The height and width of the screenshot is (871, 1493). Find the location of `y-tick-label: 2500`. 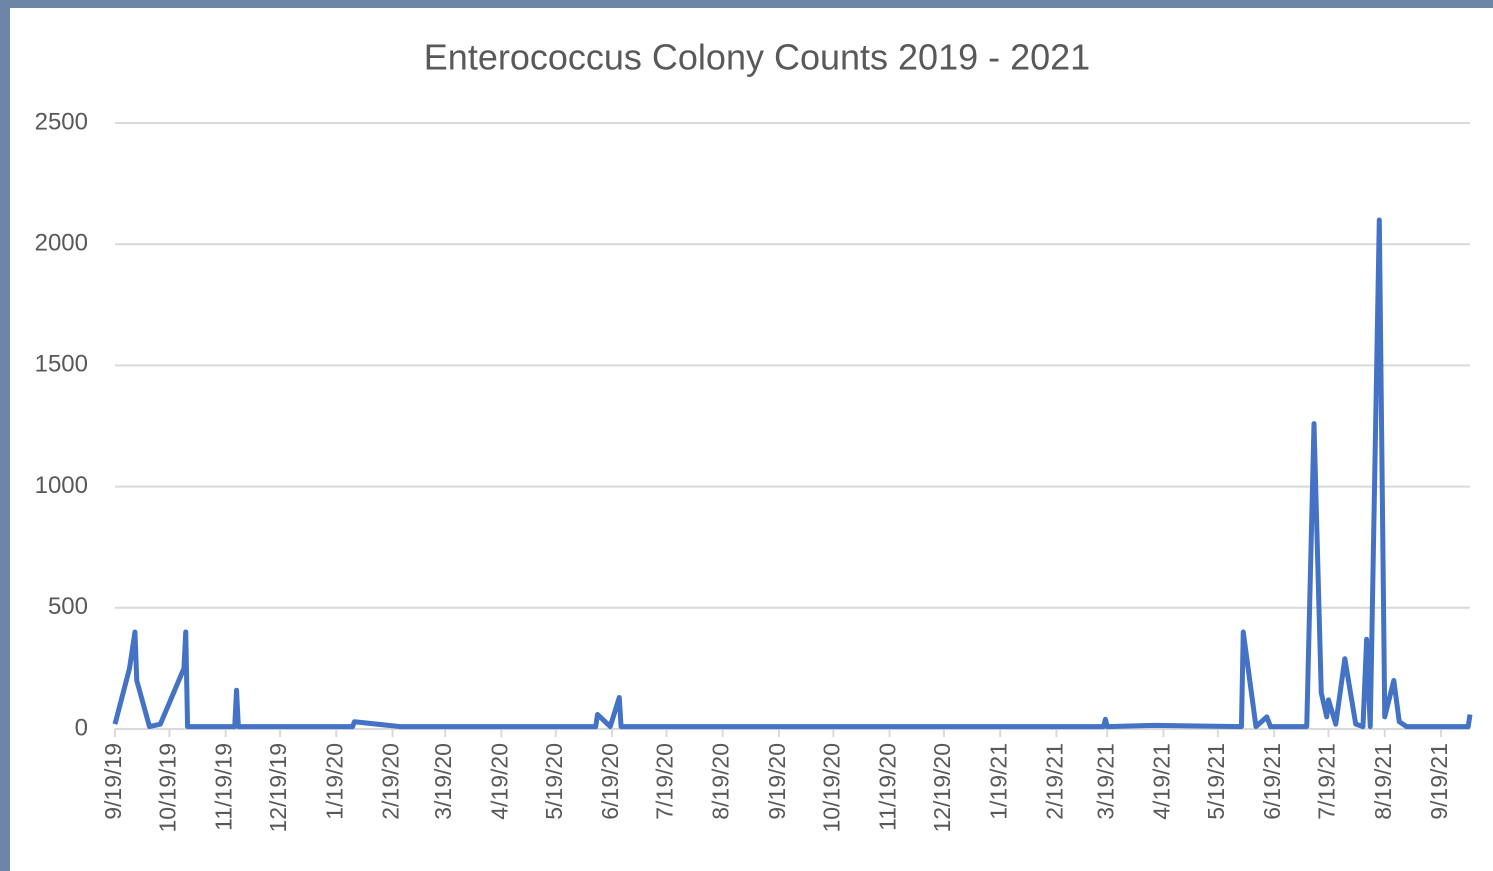

y-tick-label: 2500 is located at coordinates (61, 121).